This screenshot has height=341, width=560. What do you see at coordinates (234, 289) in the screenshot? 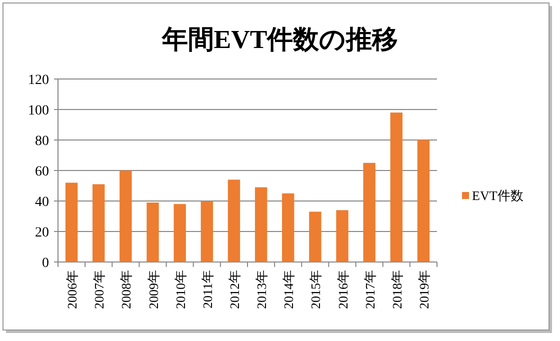
I see `x-tick-label: 2012年` at bounding box center [234, 289].